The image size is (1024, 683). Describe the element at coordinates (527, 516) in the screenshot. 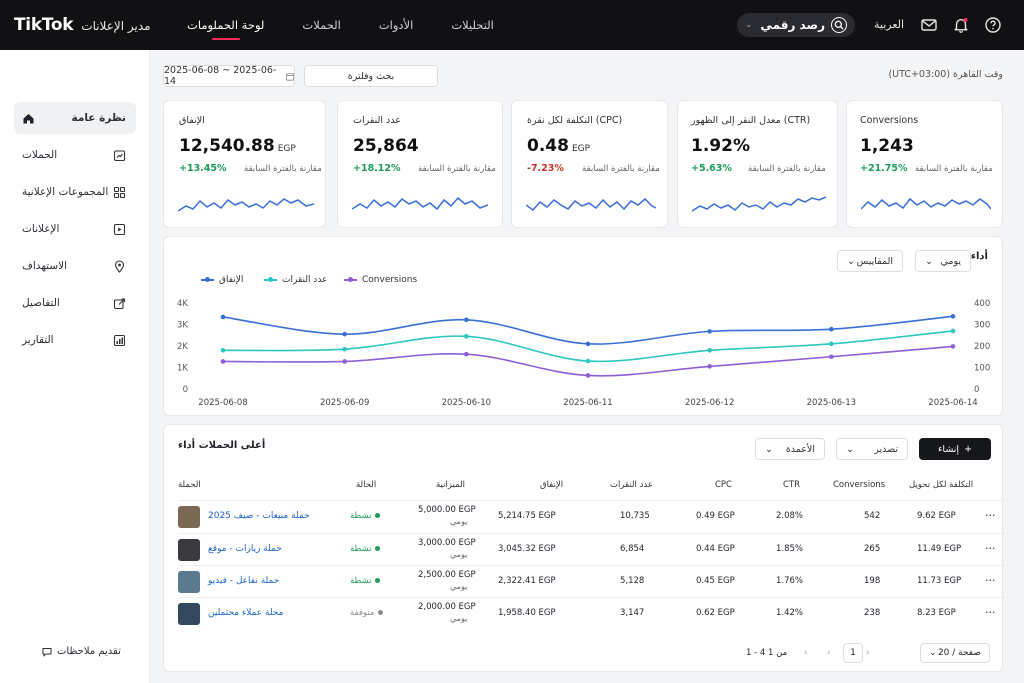

I see `spend-value: 5,214.75 EGP` at that location.